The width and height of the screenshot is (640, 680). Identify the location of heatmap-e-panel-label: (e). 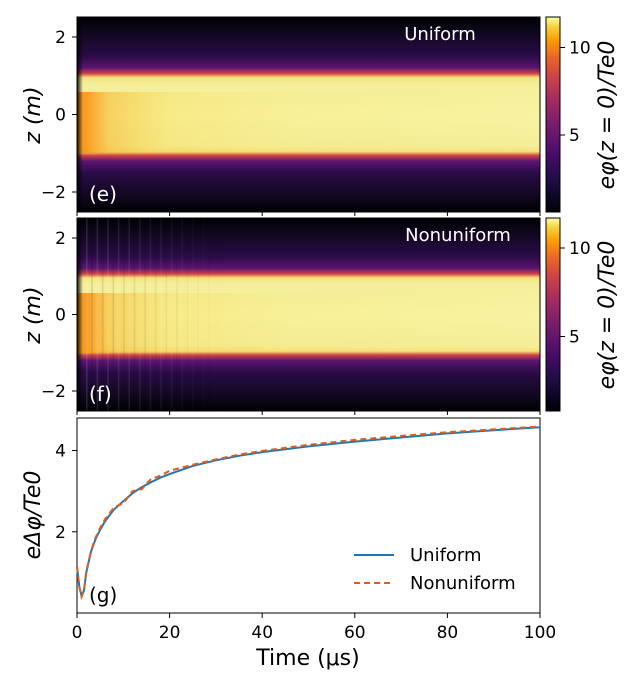
(103, 194).